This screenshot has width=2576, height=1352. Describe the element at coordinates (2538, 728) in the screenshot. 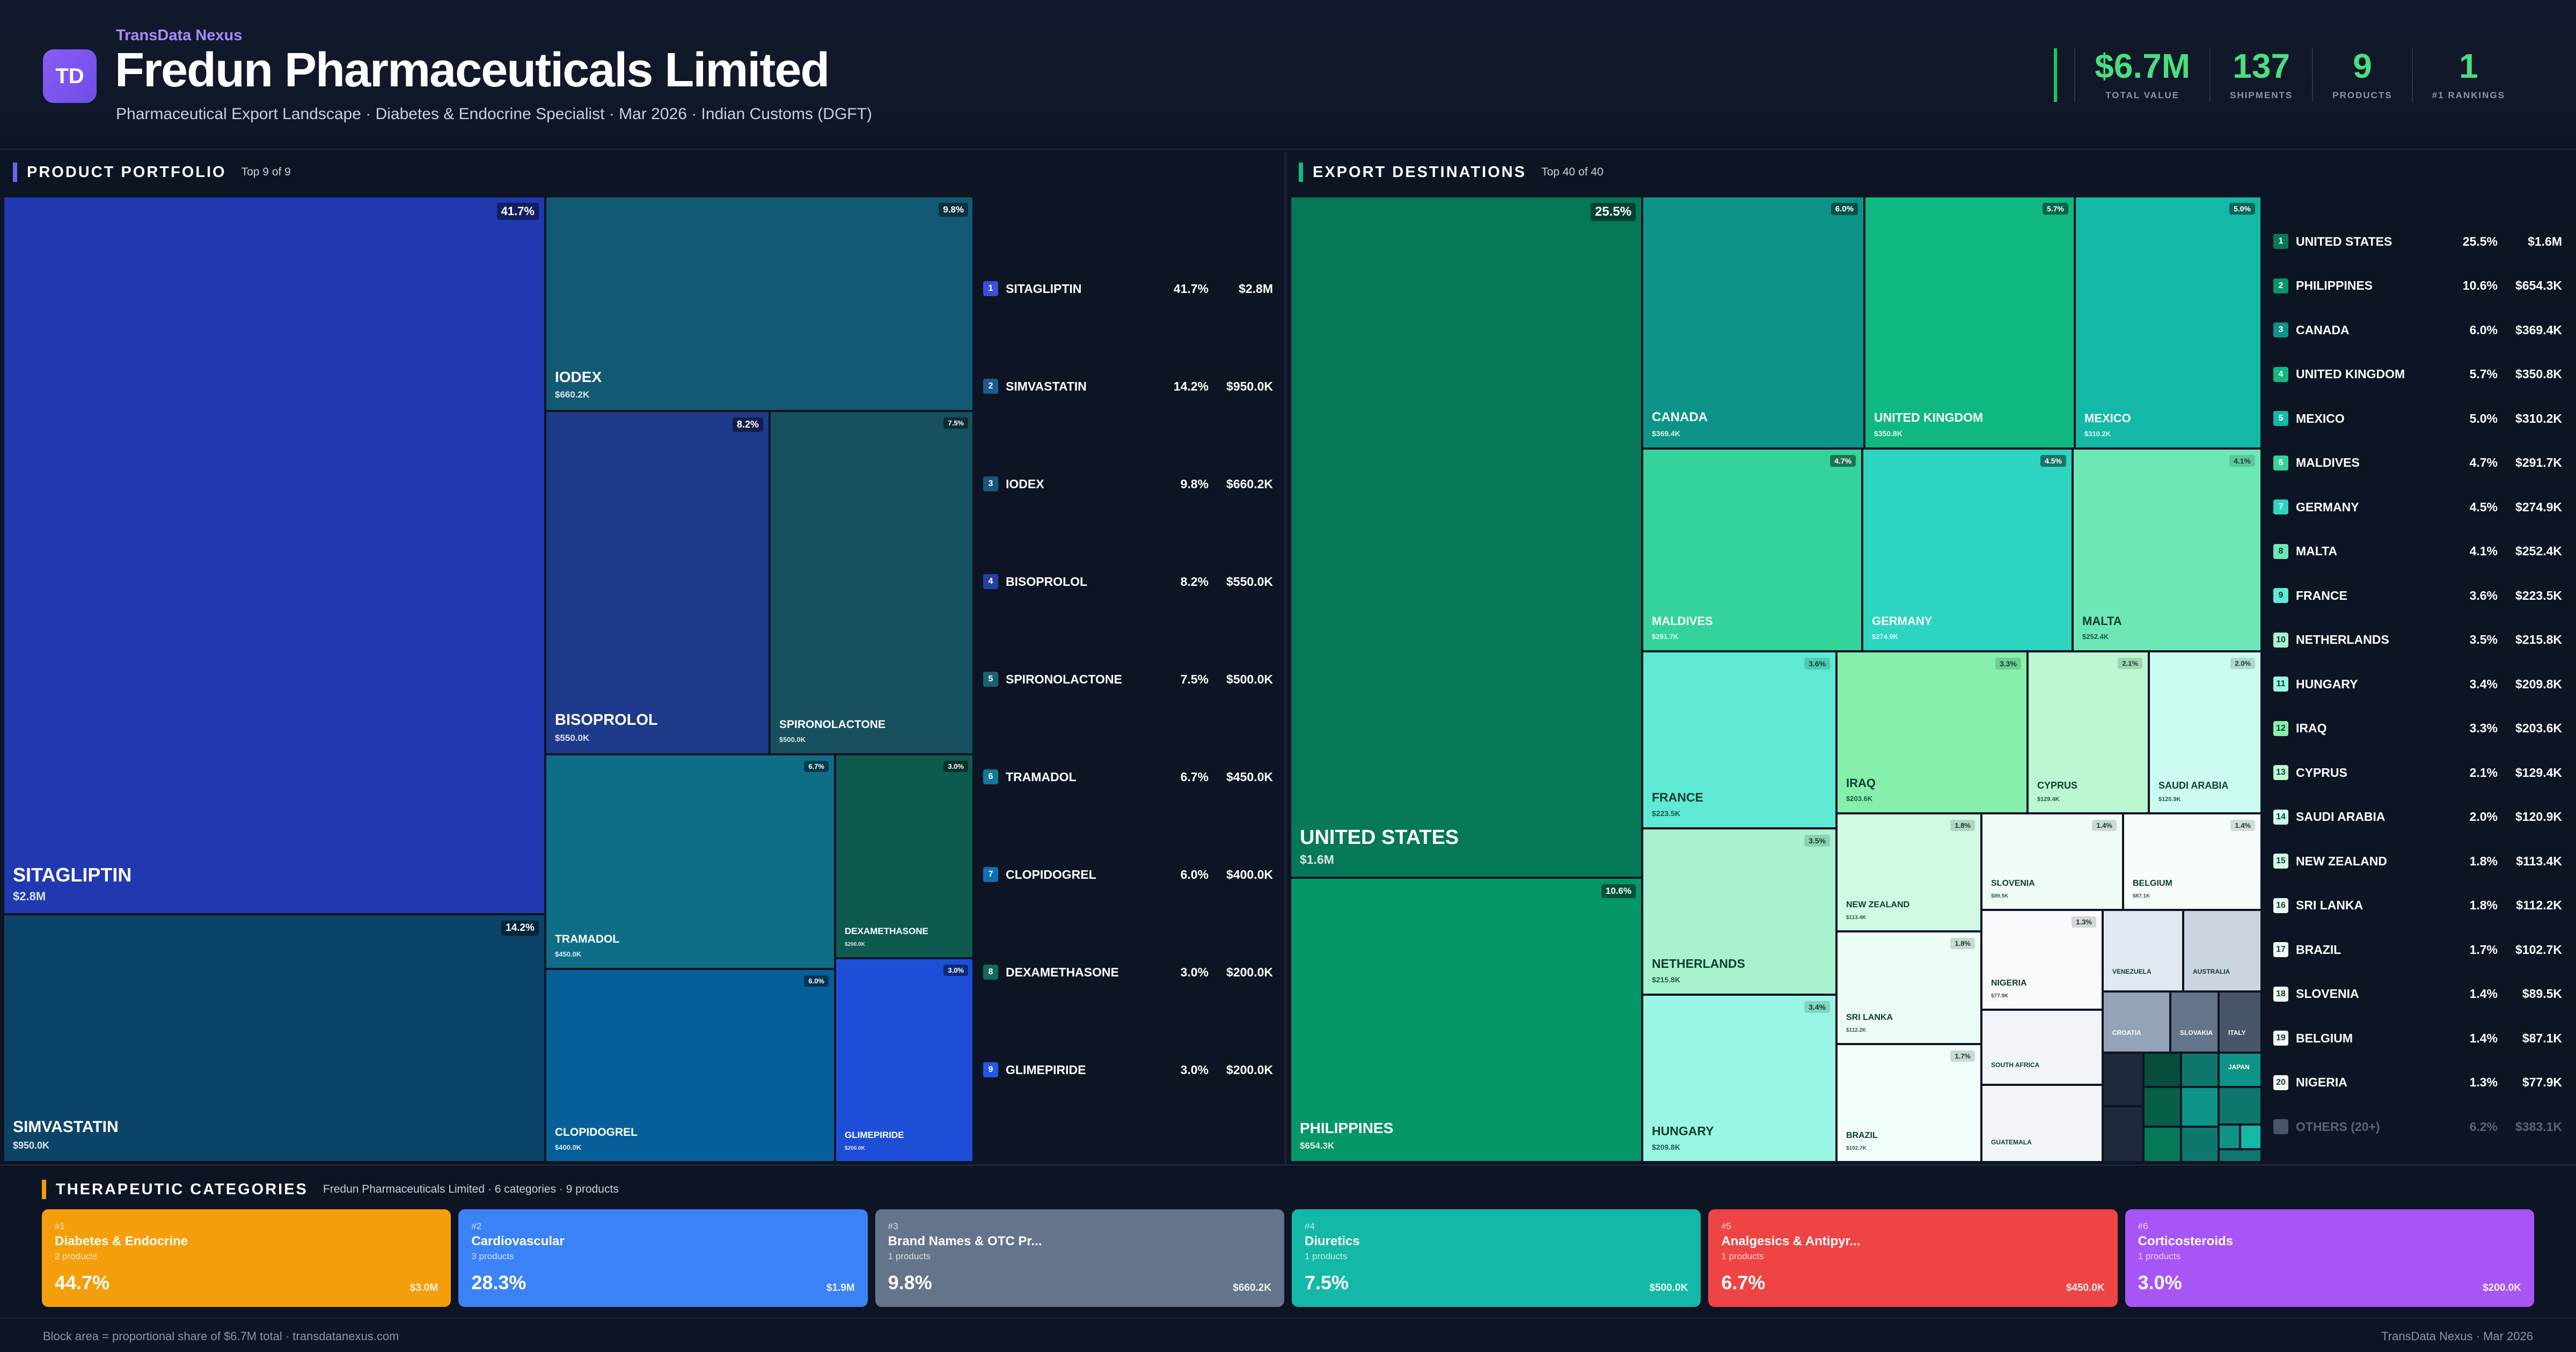

I see `destination-legend-value: $203.6K` at that location.